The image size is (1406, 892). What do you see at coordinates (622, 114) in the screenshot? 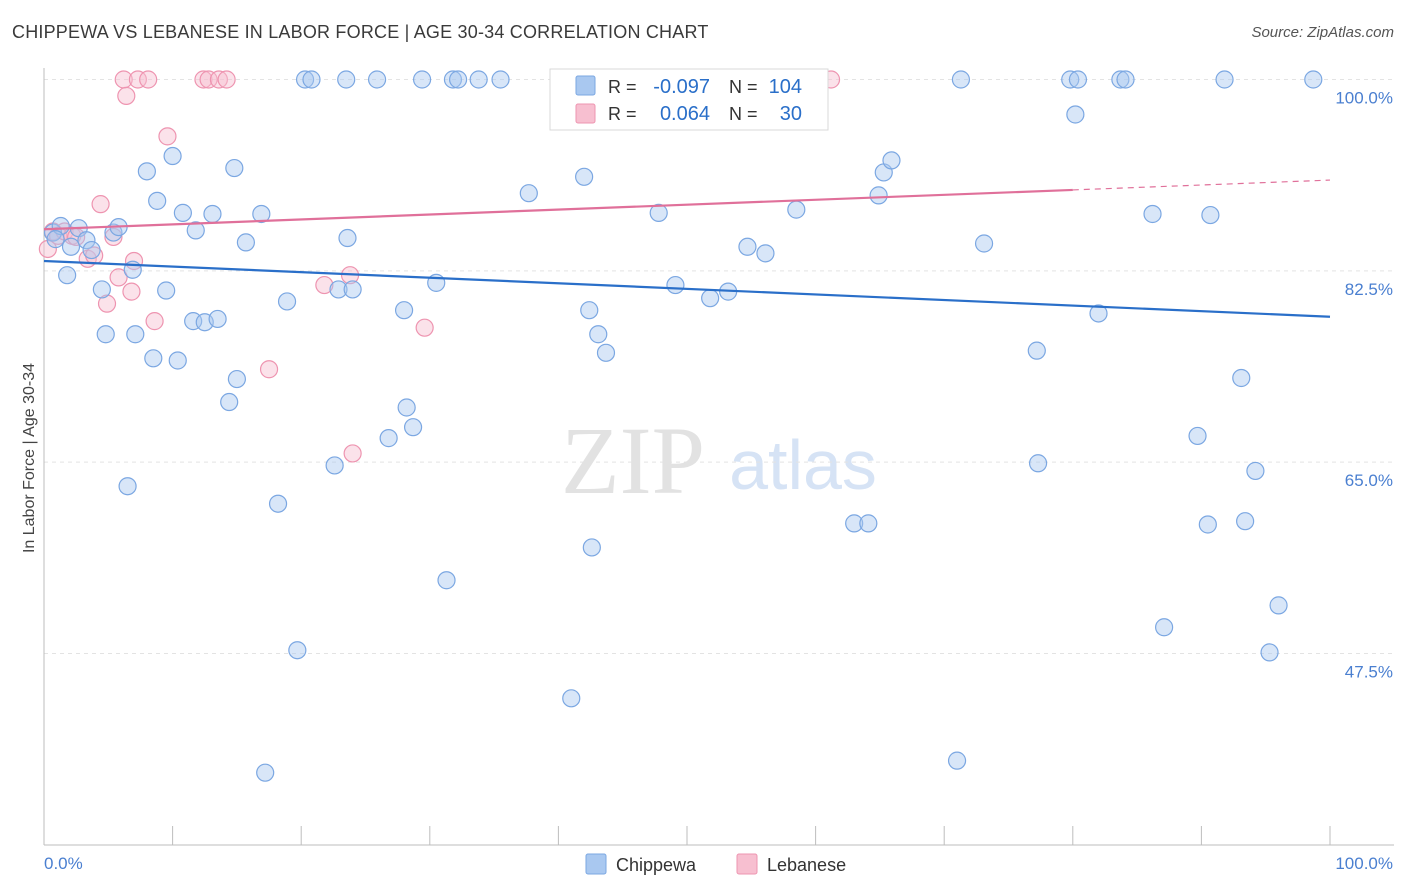
I see `stats-r-label-lebanese: R =` at bounding box center [622, 114].